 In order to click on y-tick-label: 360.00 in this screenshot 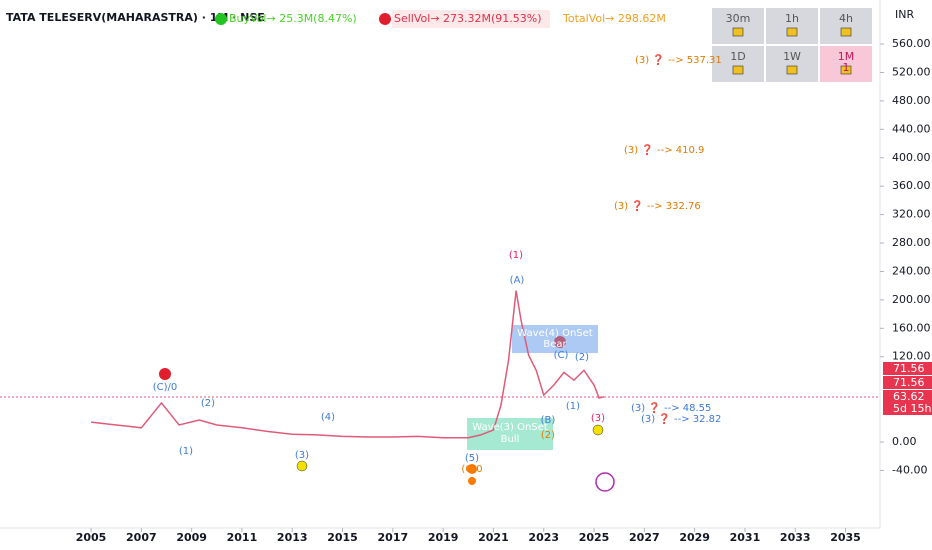, I will do `click(911, 185)`.